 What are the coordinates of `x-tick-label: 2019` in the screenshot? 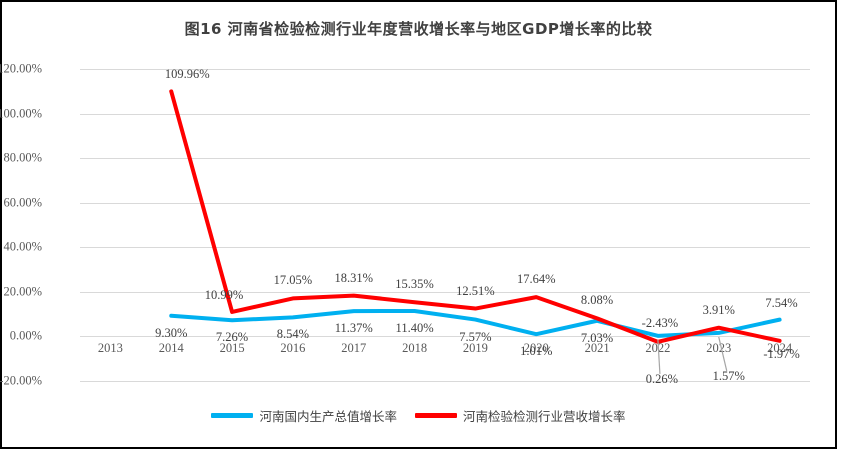 It's located at (475, 348).